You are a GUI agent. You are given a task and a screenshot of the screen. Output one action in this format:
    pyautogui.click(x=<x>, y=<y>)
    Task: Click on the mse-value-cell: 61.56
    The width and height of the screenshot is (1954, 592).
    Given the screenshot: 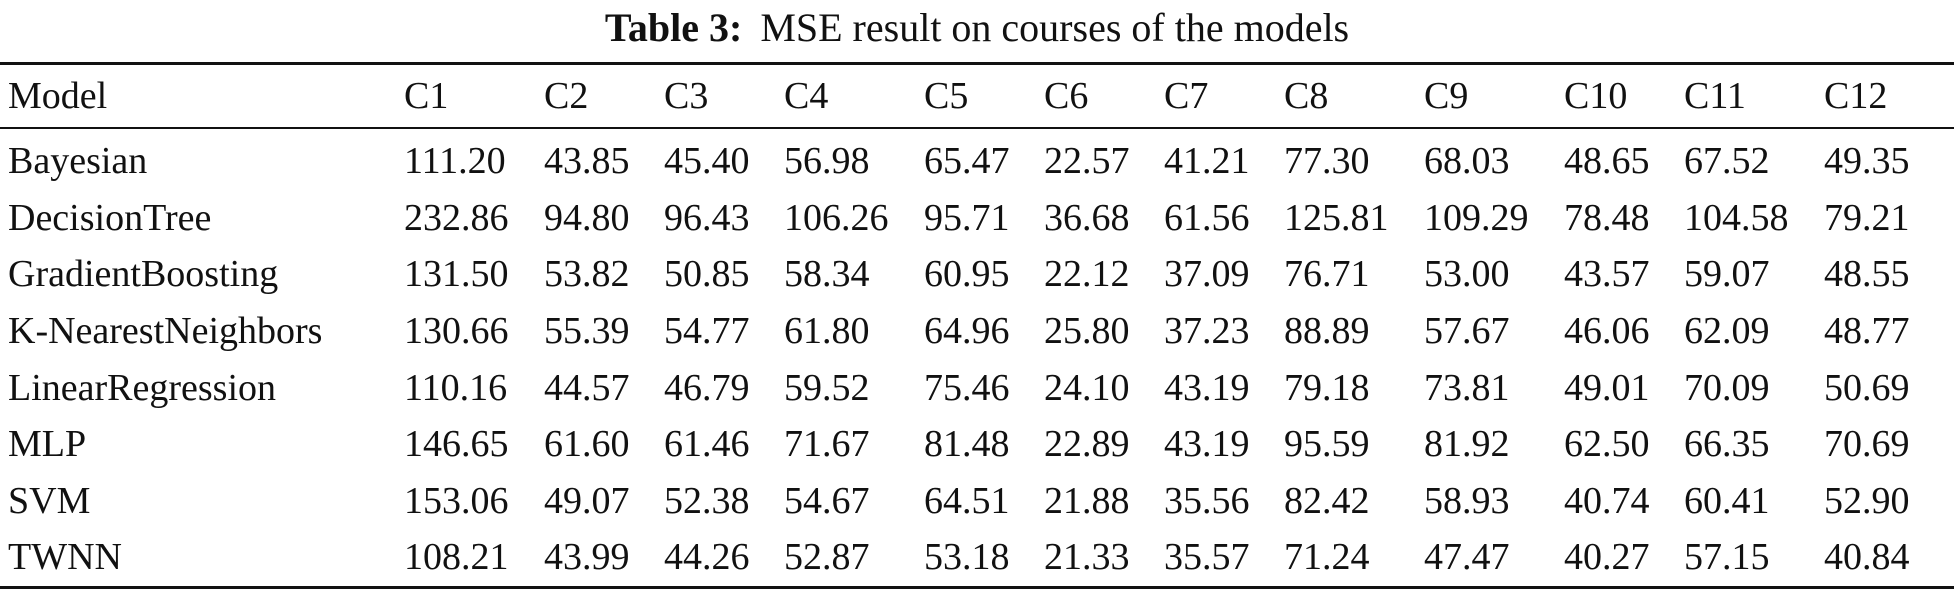 What is the action you would take?
    pyautogui.click(x=1207, y=217)
    